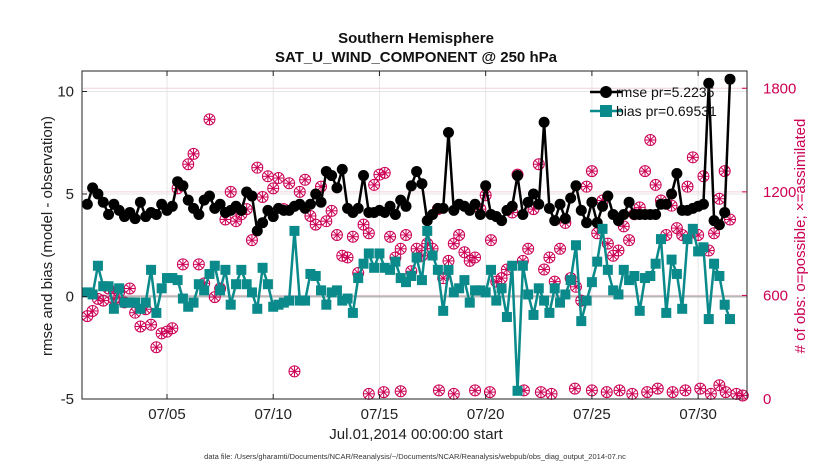 The height and width of the screenshot is (470, 830). What do you see at coordinates (606, 92) in the screenshot?
I see `legend-rmse-marker` at bounding box center [606, 92].